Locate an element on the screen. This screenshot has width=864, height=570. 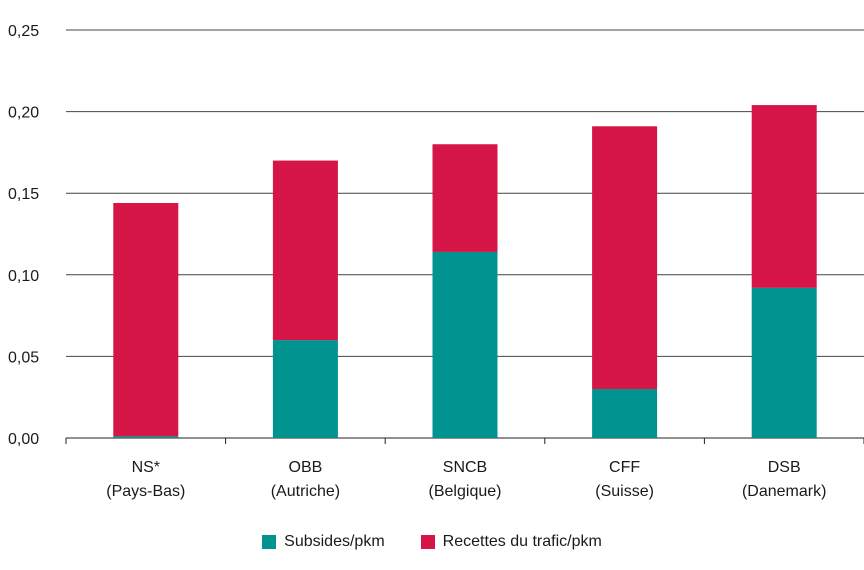
category-label: OBB is located at coordinates (306, 467).